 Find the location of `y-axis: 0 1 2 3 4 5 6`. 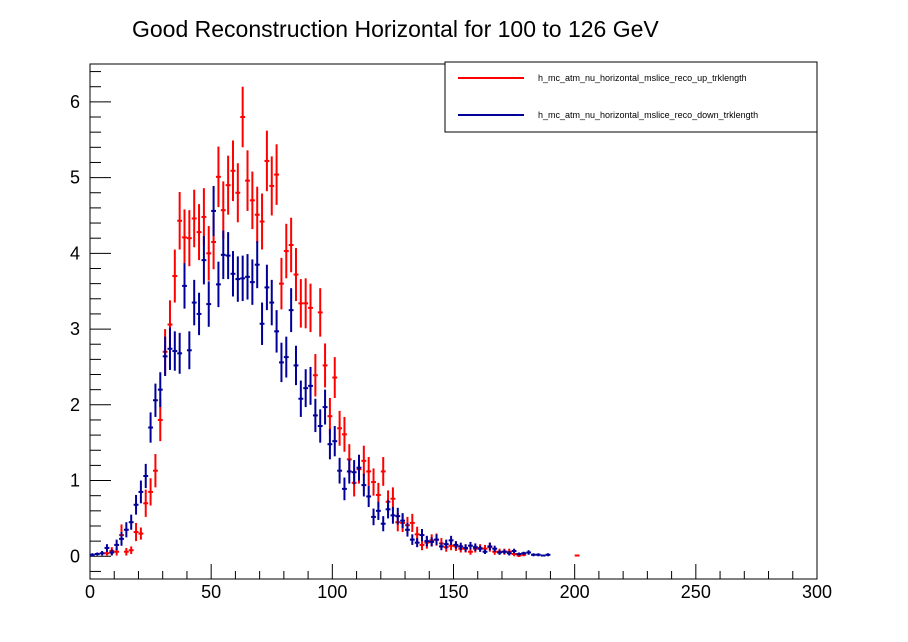

y-axis: 0 1 2 3 4 5 6 is located at coordinates (90, 321).